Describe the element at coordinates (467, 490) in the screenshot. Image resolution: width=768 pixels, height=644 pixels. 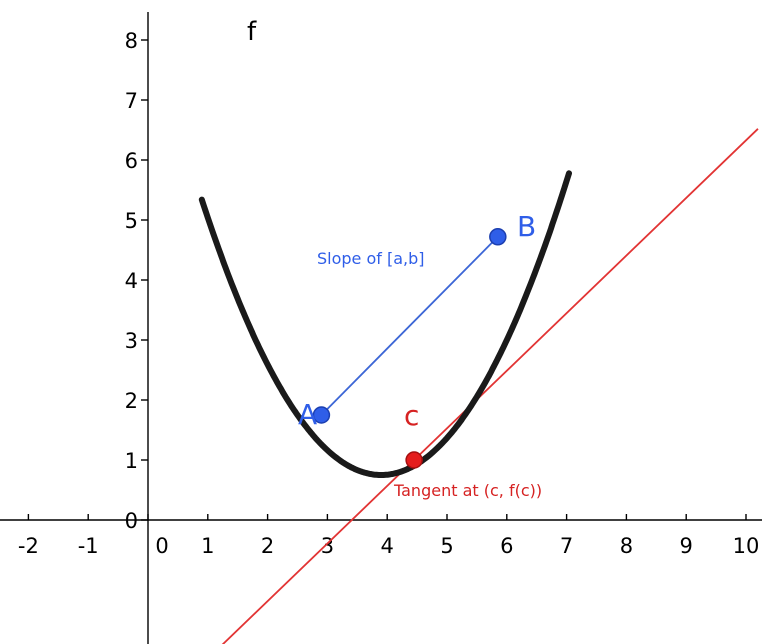
I see `tangent-label: Tangent at (c, f(c))` at that location.